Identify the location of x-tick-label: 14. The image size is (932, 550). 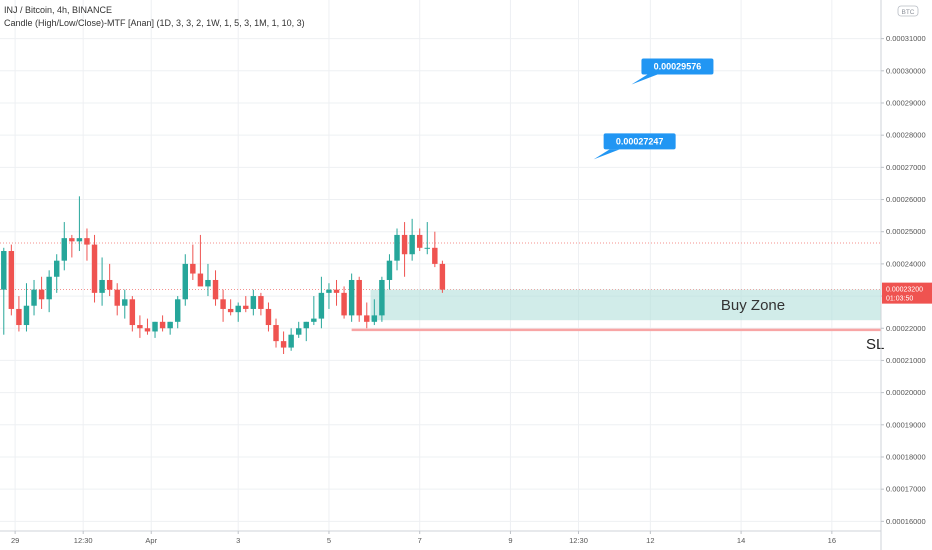
(741, 540).